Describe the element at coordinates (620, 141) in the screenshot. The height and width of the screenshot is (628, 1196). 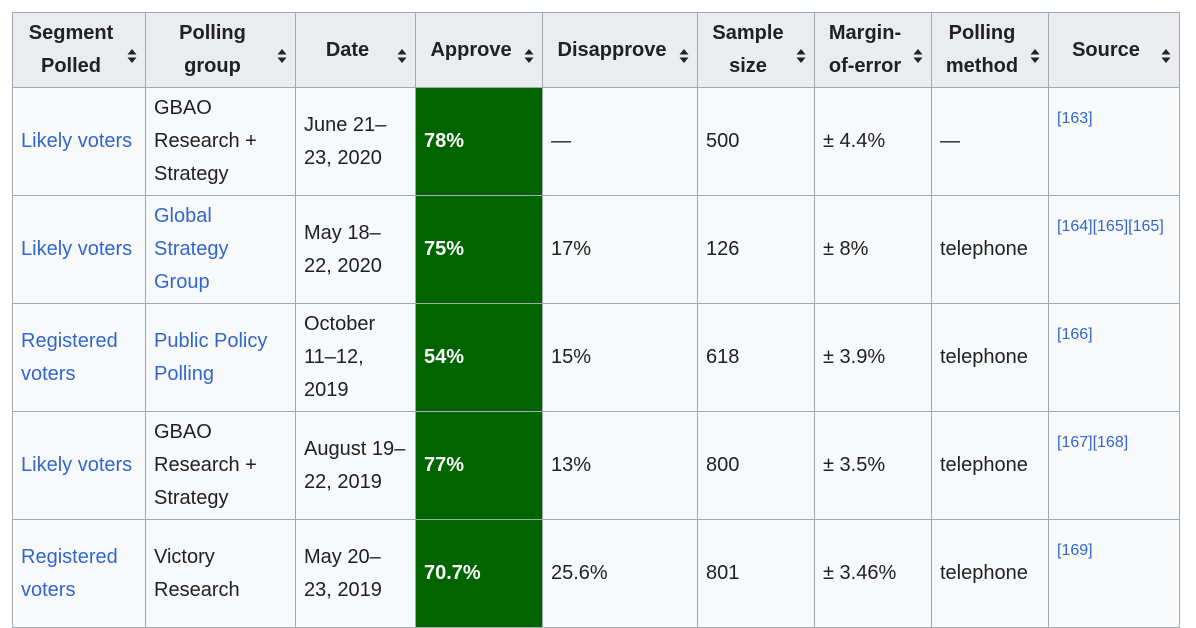
I see `disapprove-cell: —` at that location.